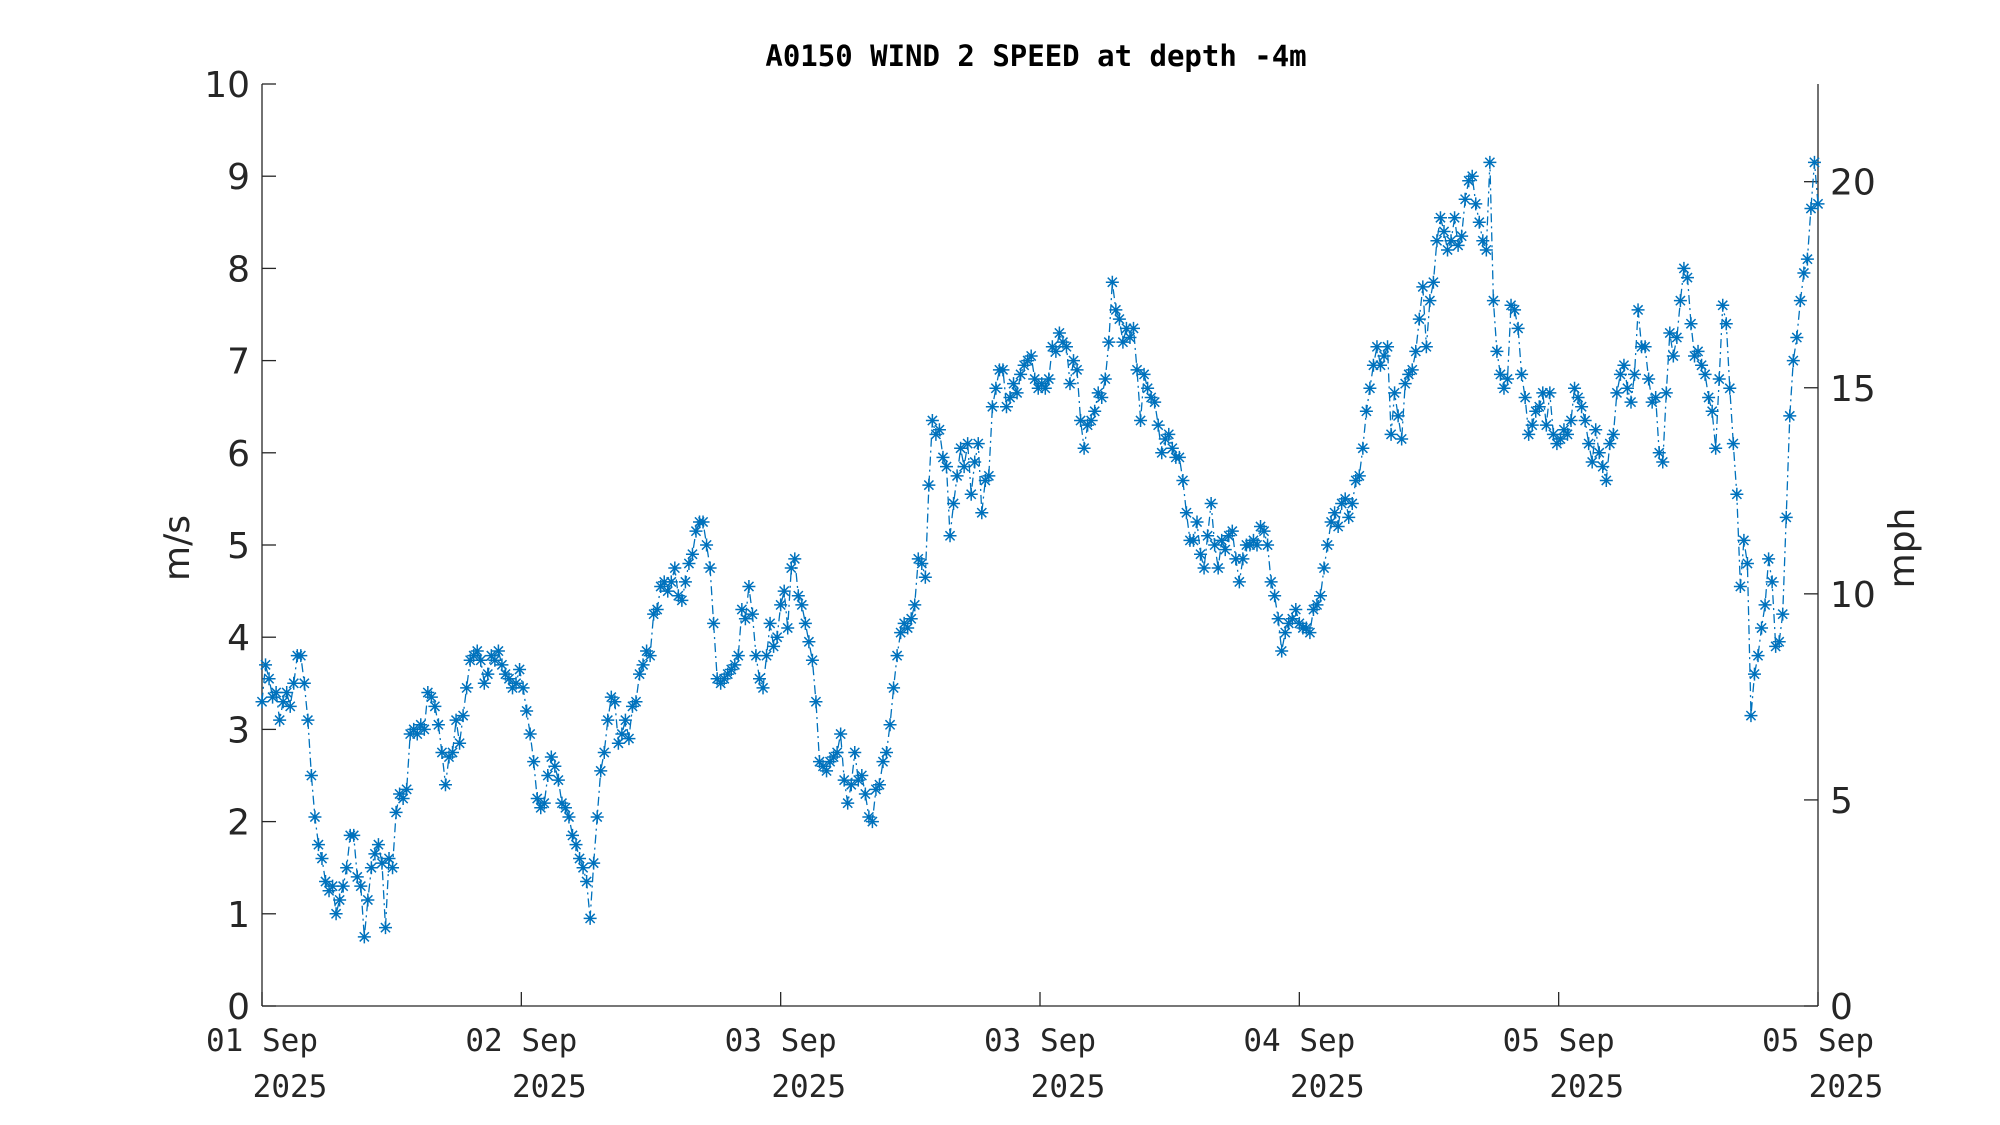 The height and width of the screenshot is (1125, 2000). What do you see at coordinates (1841, 1007) in the screenshot?
I see `y-right-tick-label: 0` at bounding box center [1841, 1007].